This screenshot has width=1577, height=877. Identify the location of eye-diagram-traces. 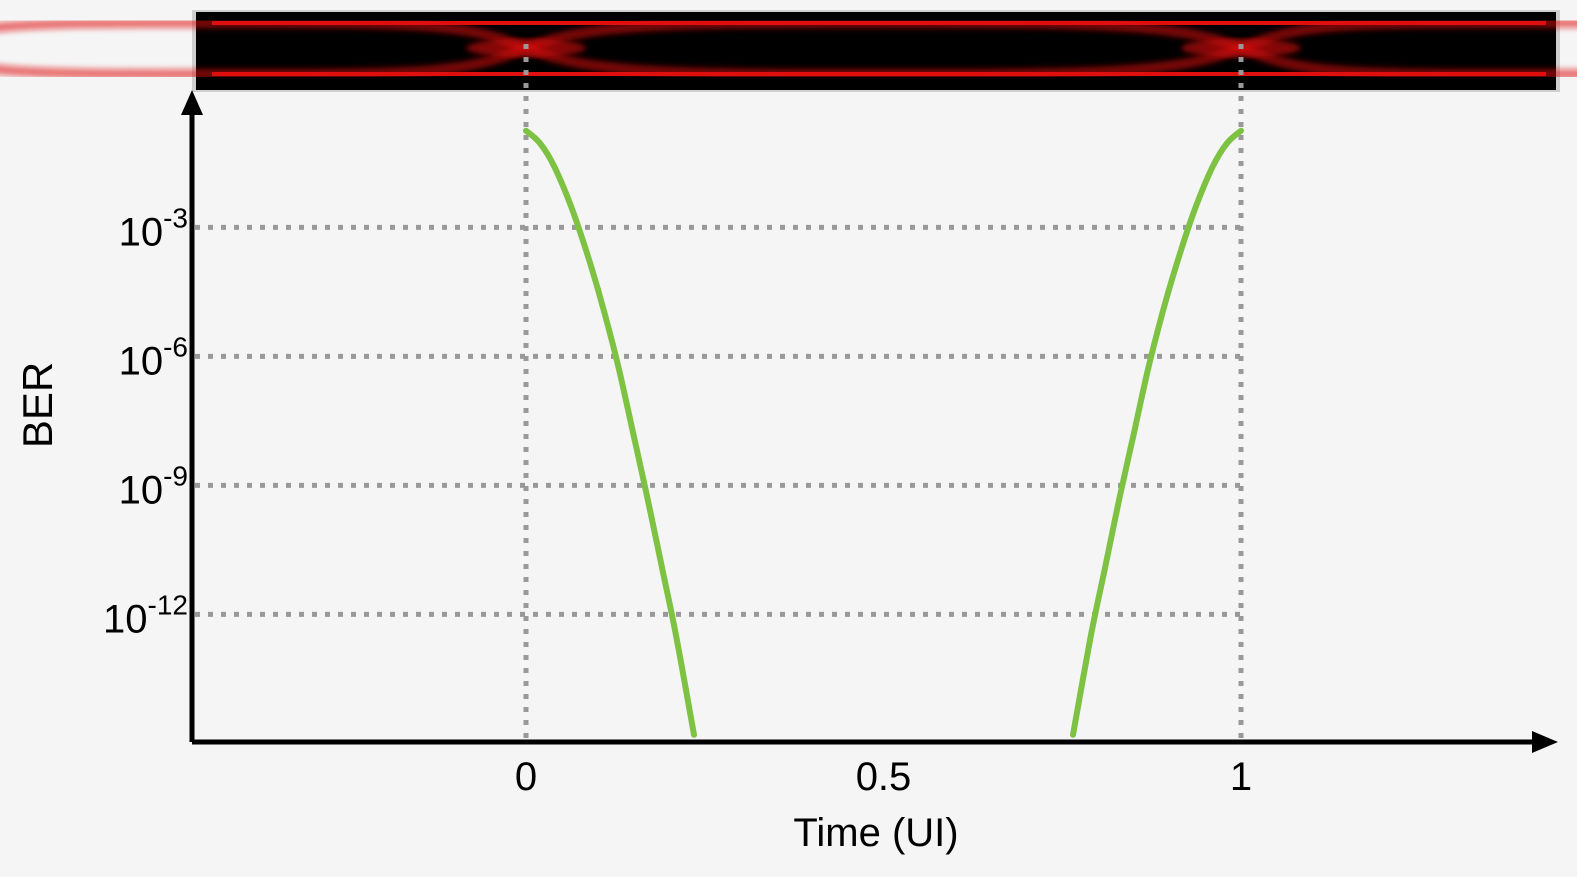
(788, 48).